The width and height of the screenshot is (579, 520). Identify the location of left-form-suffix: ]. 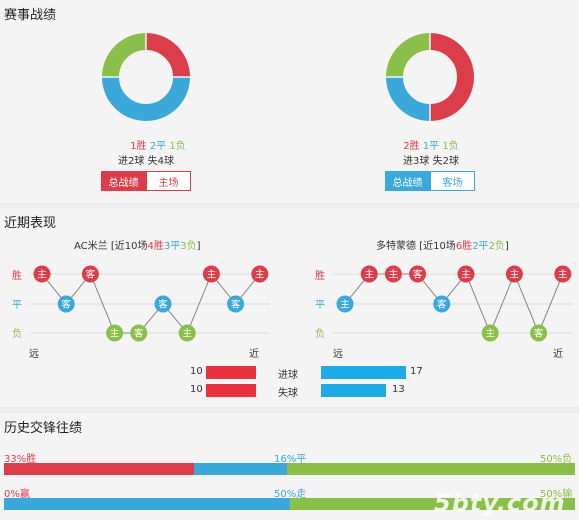
(198, 246).